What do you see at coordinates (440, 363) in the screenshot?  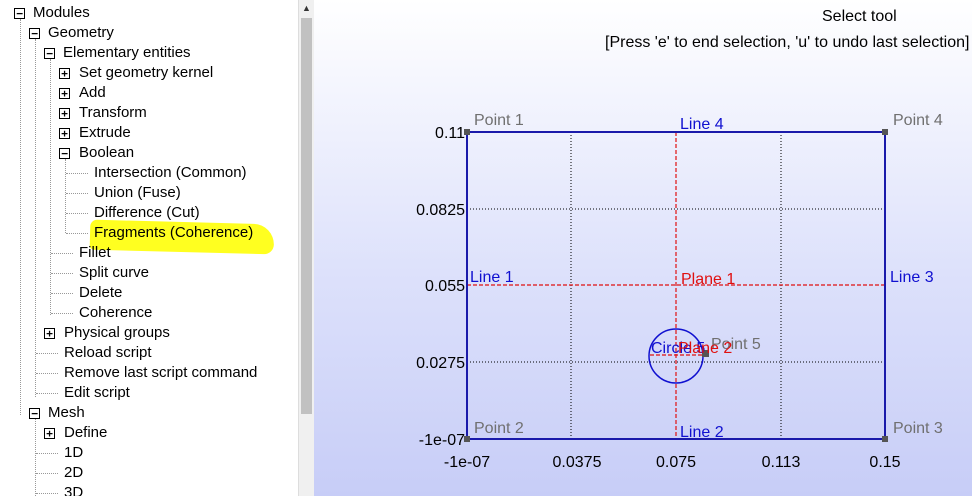 I see `y-tick-label: 0.0275` at bounding box center [440, 363].